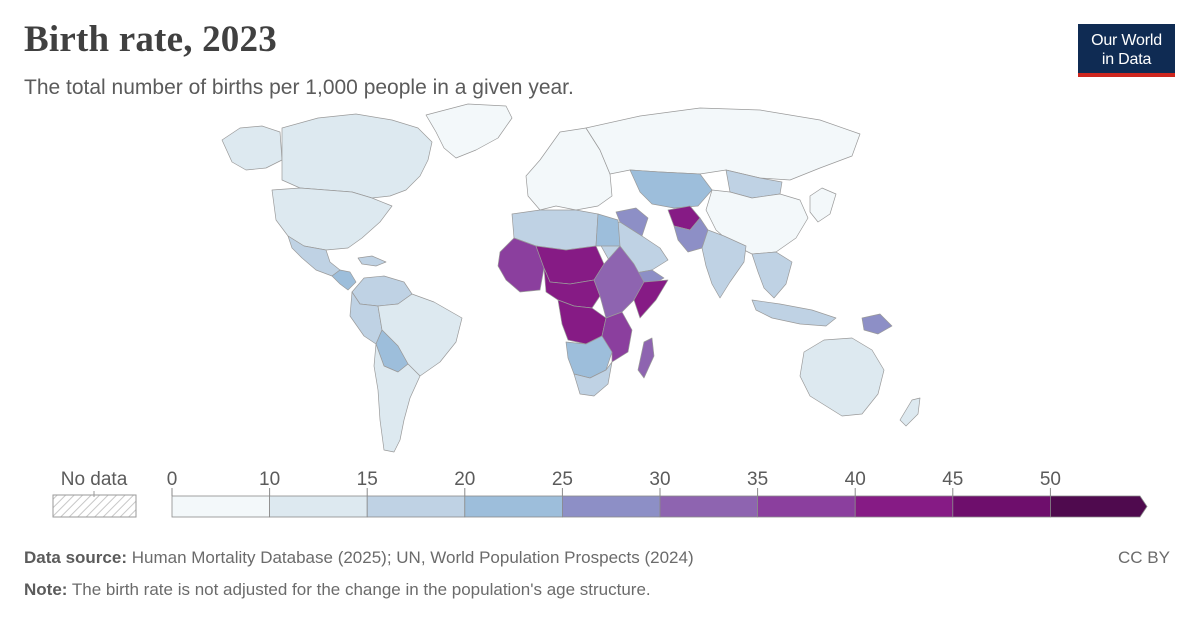 The width and height of the screenshot is (1200, 627). What do you see at coordinates (772, 275) in the screenshot?
I see `region-southeast-asia` at bounding box center [772, 275].